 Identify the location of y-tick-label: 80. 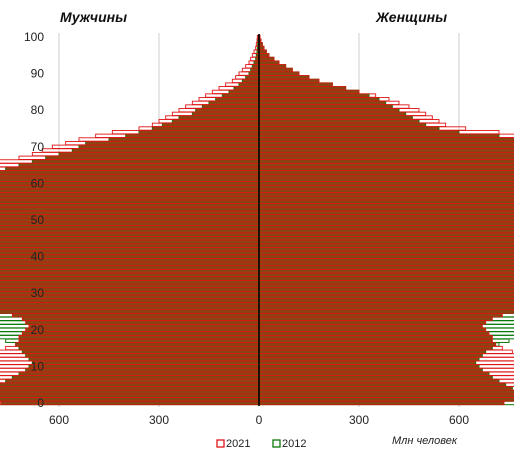
(38, 110).